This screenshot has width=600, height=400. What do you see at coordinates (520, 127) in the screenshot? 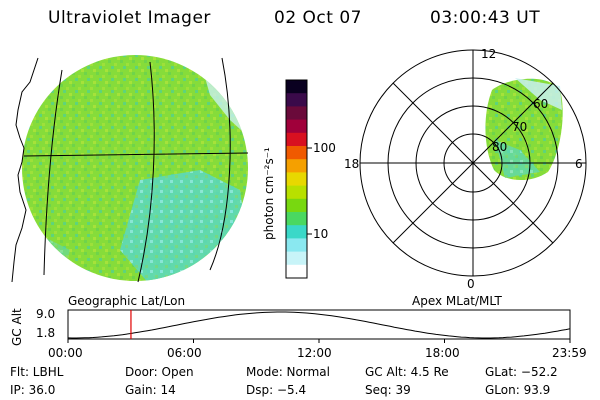
I see `mlat-label-70: 70` at bounding box center [520, 127].